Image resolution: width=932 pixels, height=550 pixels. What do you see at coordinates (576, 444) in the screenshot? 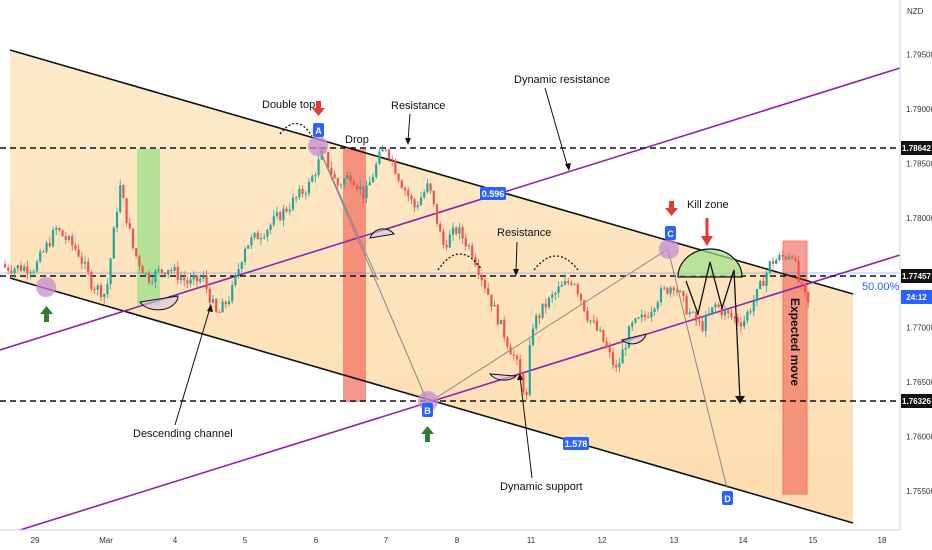
I see `svg-text: 1.578` at bounding box center [576, 444].